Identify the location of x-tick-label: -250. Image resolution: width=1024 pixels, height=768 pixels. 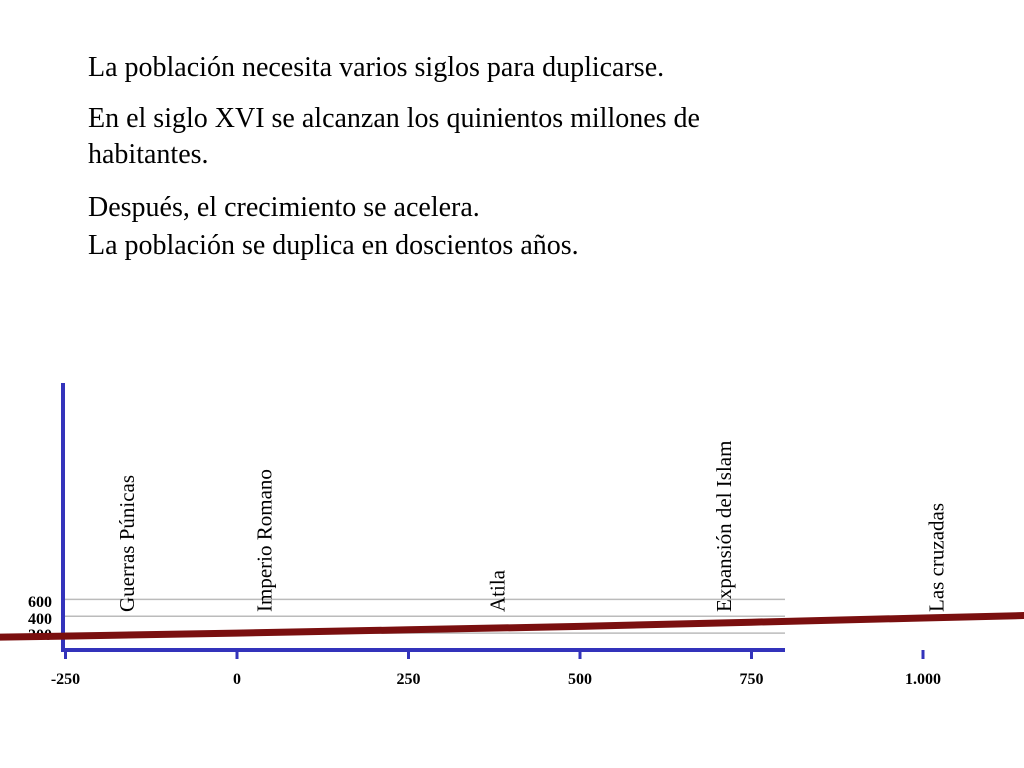
(65, 679).